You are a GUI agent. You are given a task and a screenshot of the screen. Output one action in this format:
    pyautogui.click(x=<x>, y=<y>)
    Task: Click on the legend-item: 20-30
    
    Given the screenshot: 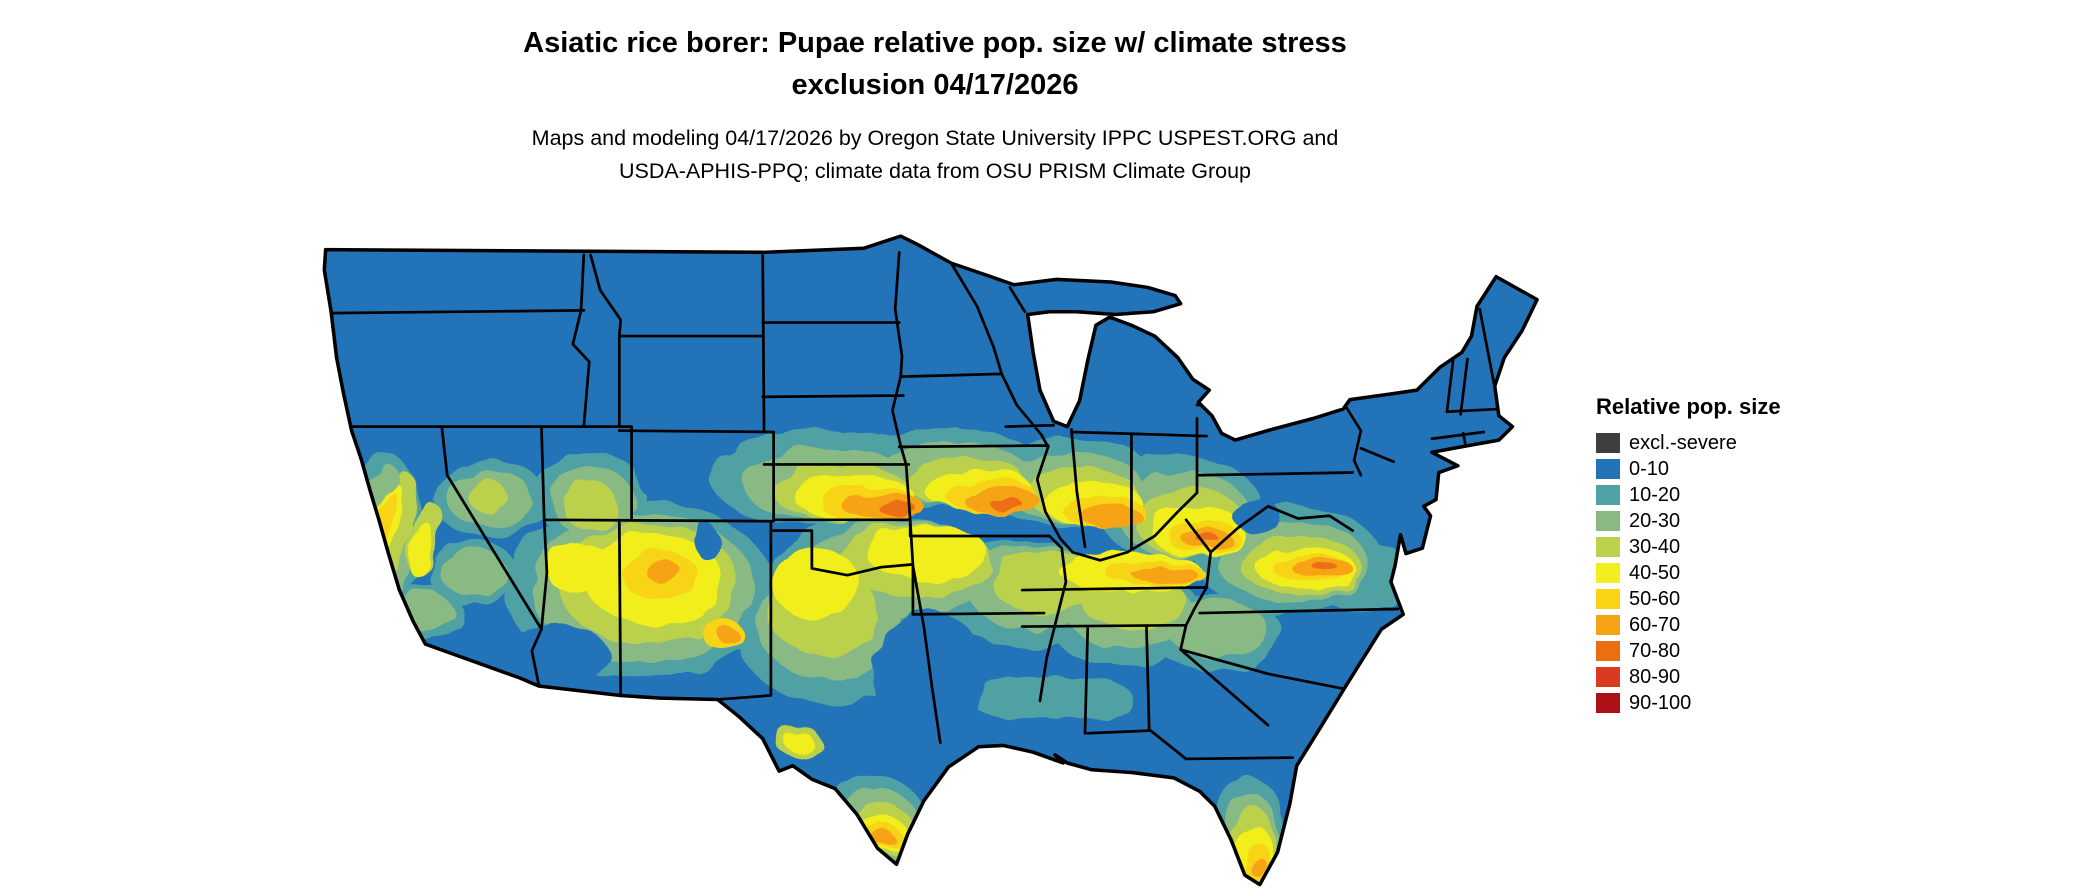 What is the action you would take?
    pyautogui.click(x=1688, y=521)
    